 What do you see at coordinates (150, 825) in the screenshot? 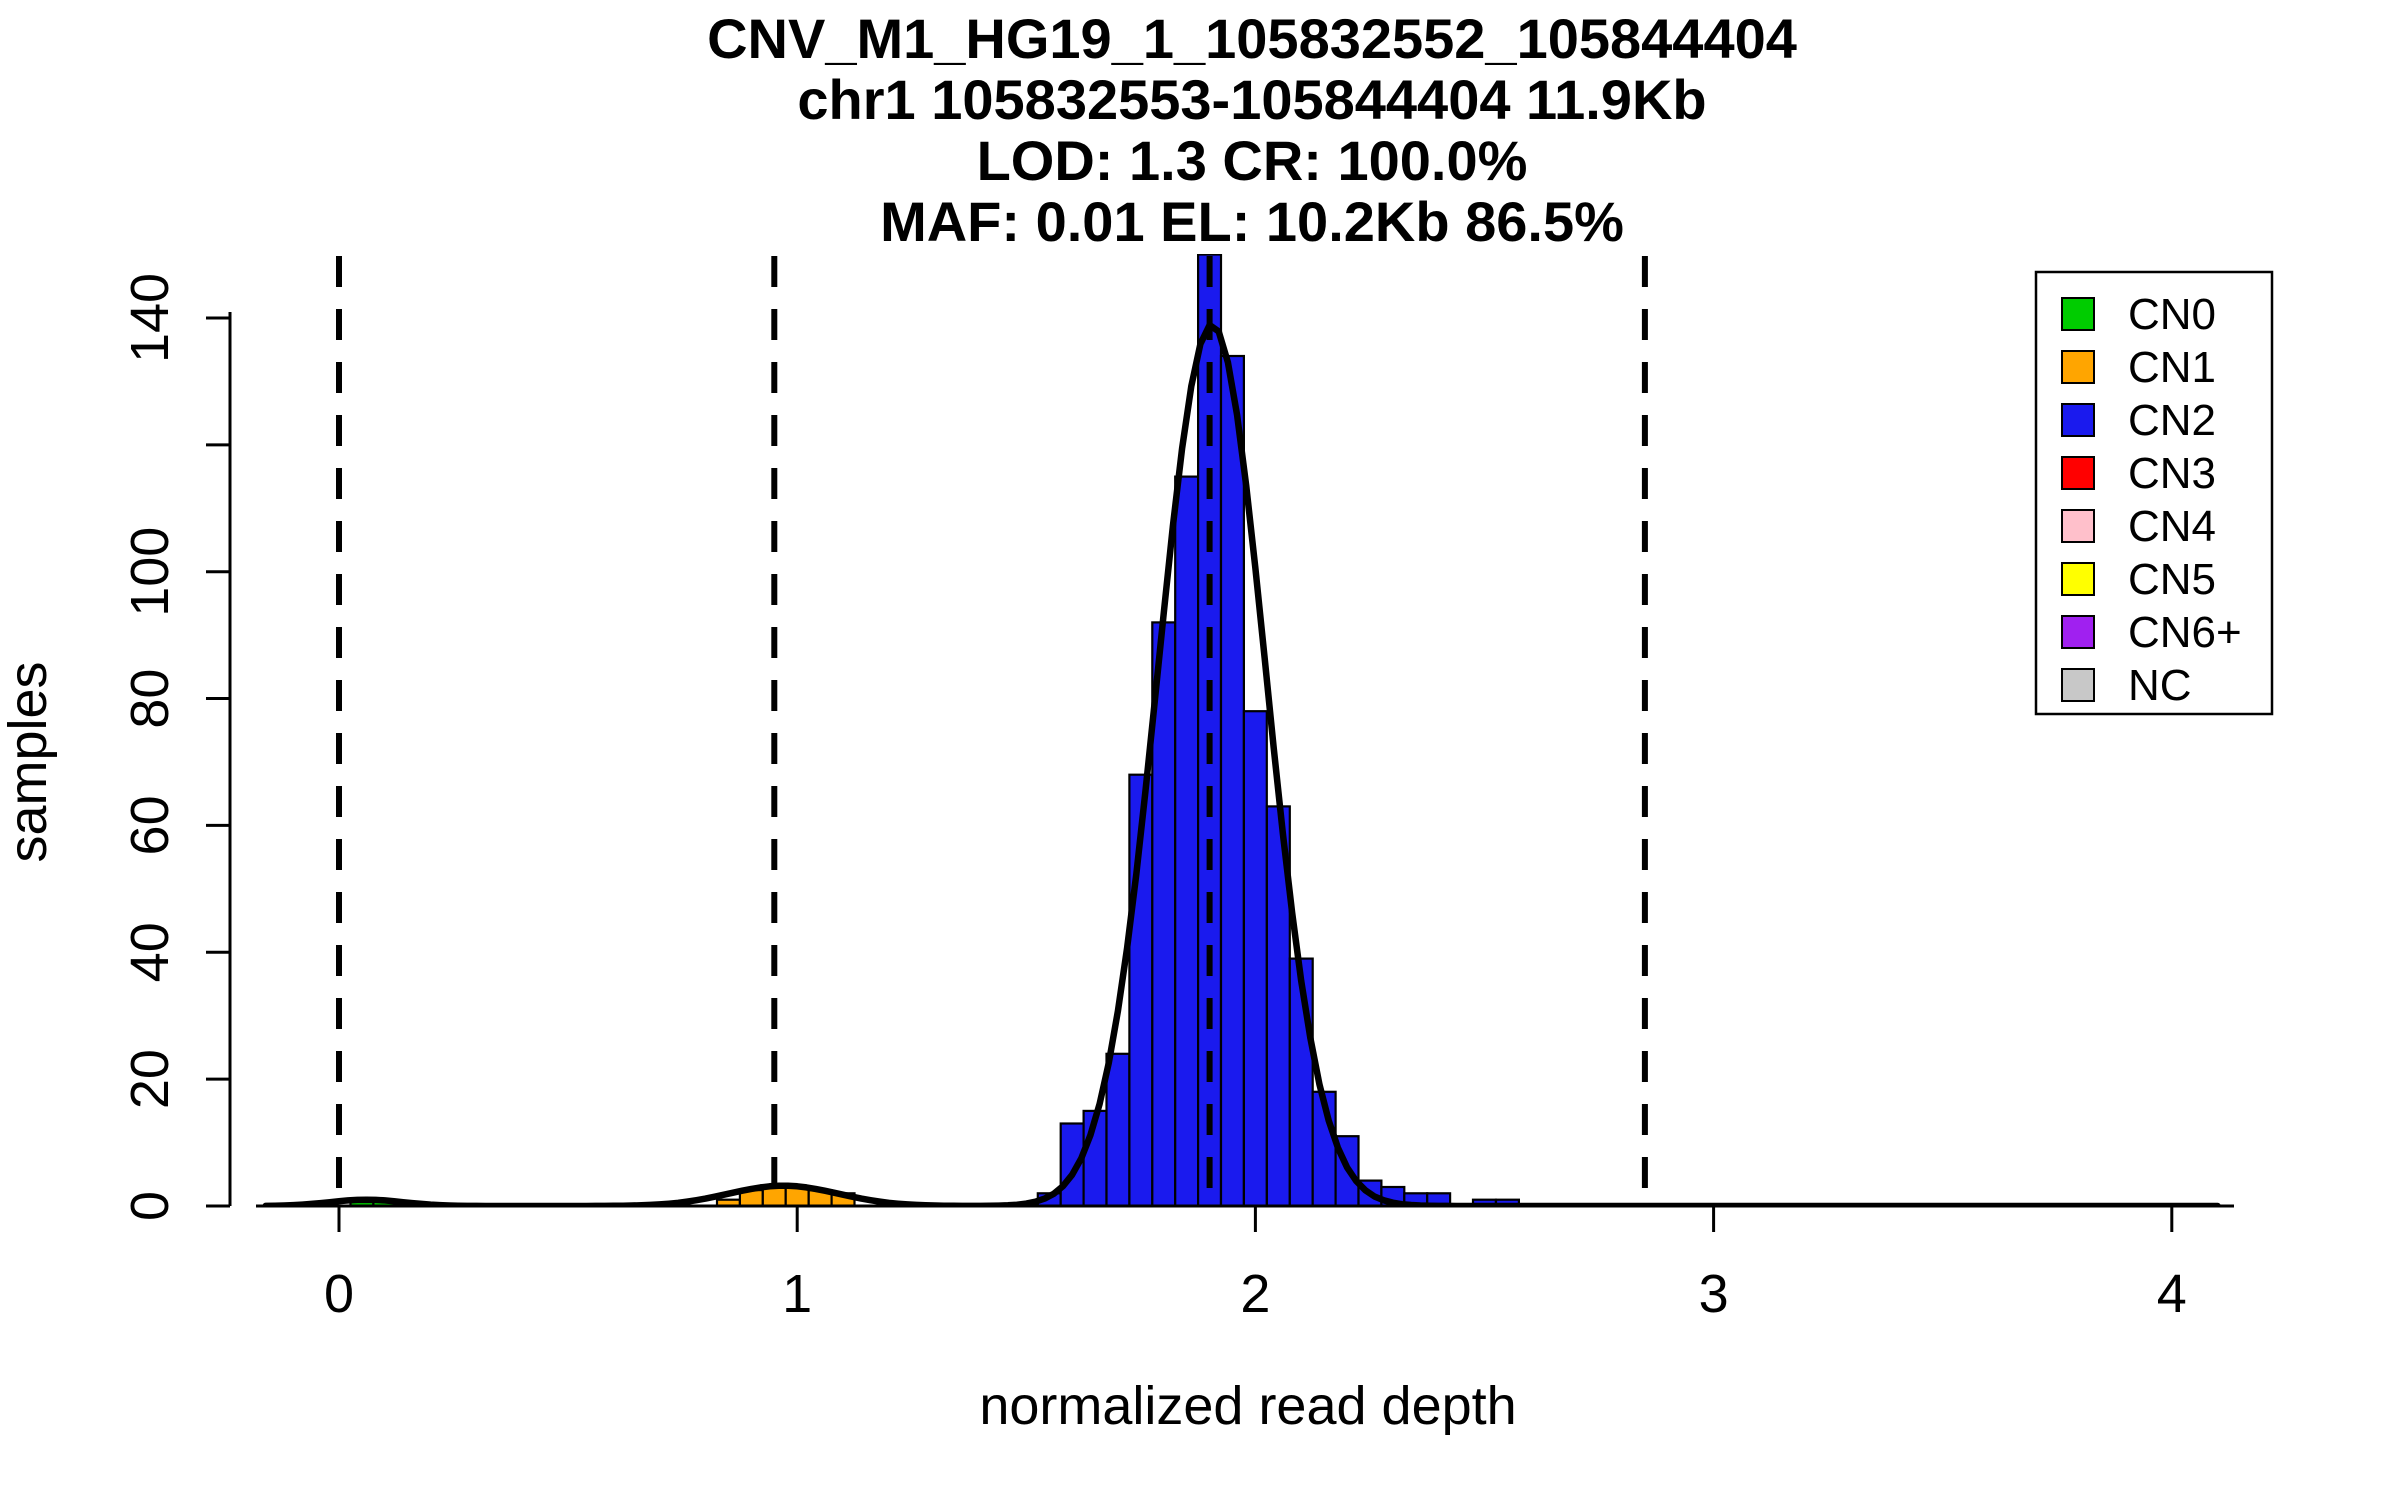
I see `y-axis-tick-label: 60` at bounding box center [150, 825].